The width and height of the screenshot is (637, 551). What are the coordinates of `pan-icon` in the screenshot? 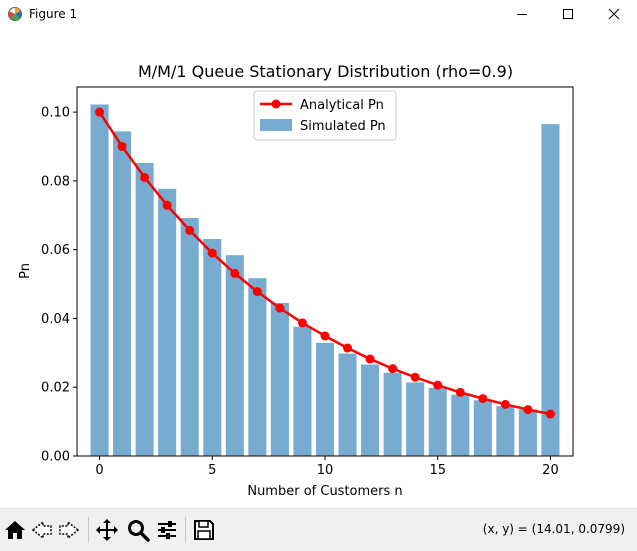 It's located at (107, 530).